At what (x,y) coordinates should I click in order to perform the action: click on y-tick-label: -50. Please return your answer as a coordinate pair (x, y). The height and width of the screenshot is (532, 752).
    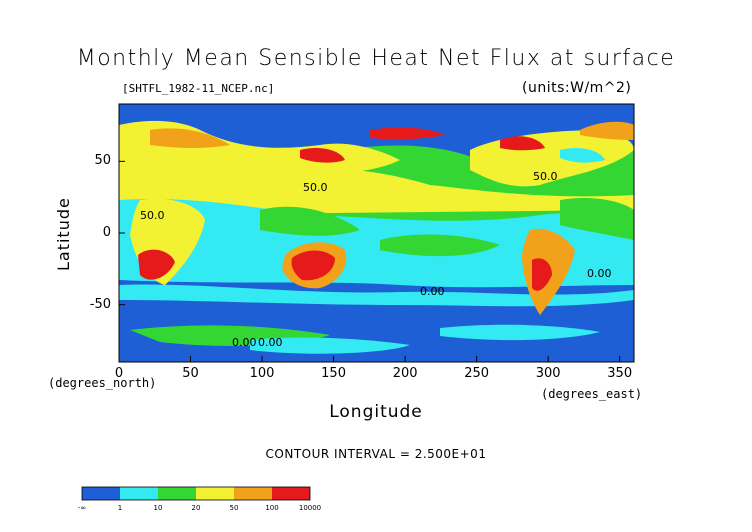
    Looking at the image, I should click on (100, 304).